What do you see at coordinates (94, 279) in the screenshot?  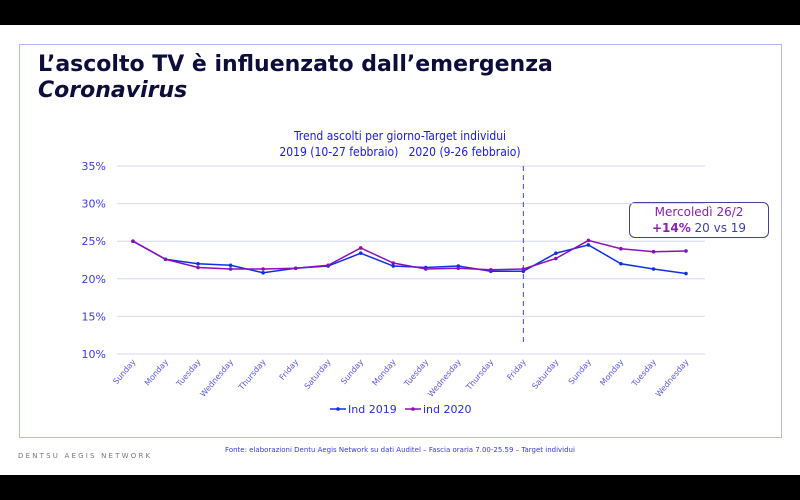 I see `y-tick-label: 20%` at bounding box center [94, 279].